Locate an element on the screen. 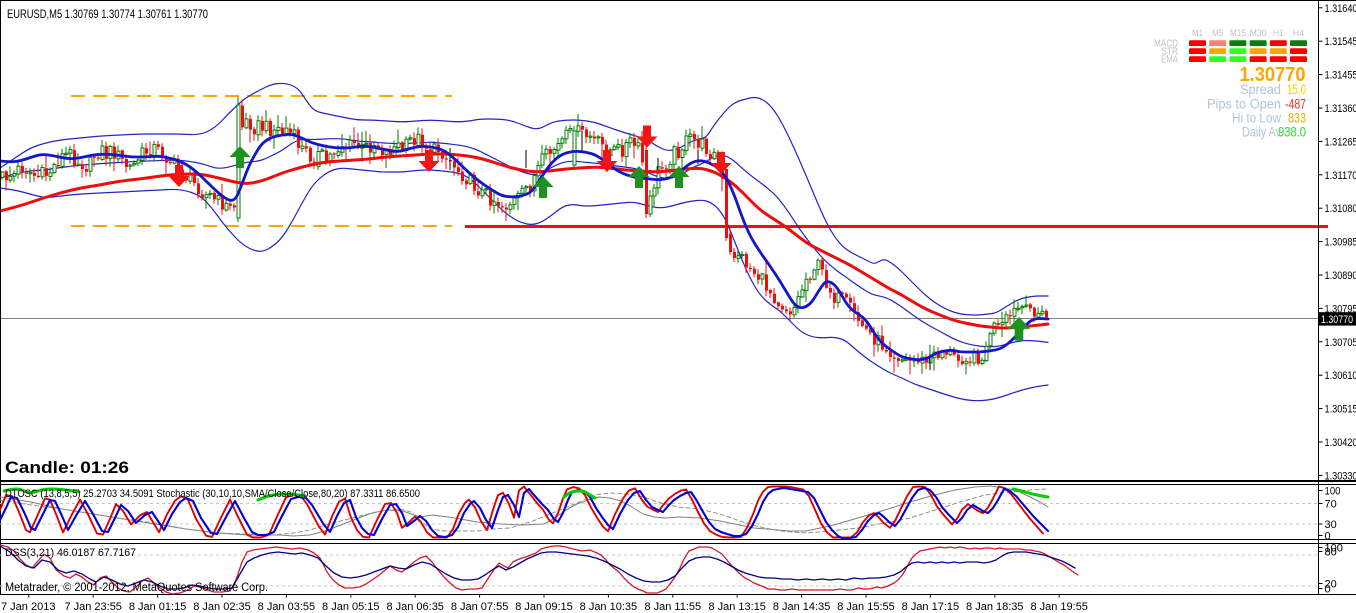  svg-text: 1.31080 is located at coordinates (1340, 209).